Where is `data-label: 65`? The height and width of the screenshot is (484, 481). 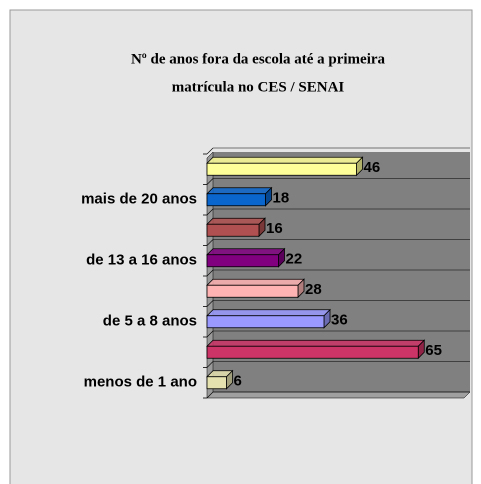
data-label: 65 is located at coordinates (433, 350).